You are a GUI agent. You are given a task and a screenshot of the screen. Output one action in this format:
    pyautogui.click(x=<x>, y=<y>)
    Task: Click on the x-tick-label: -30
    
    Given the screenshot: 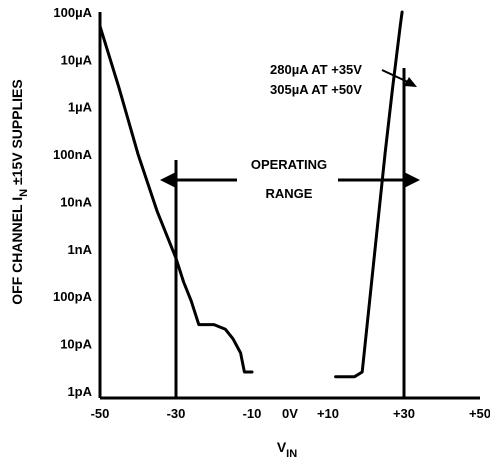 What is the action you would take?
    pyautogui.click(x=176, y=413)
    